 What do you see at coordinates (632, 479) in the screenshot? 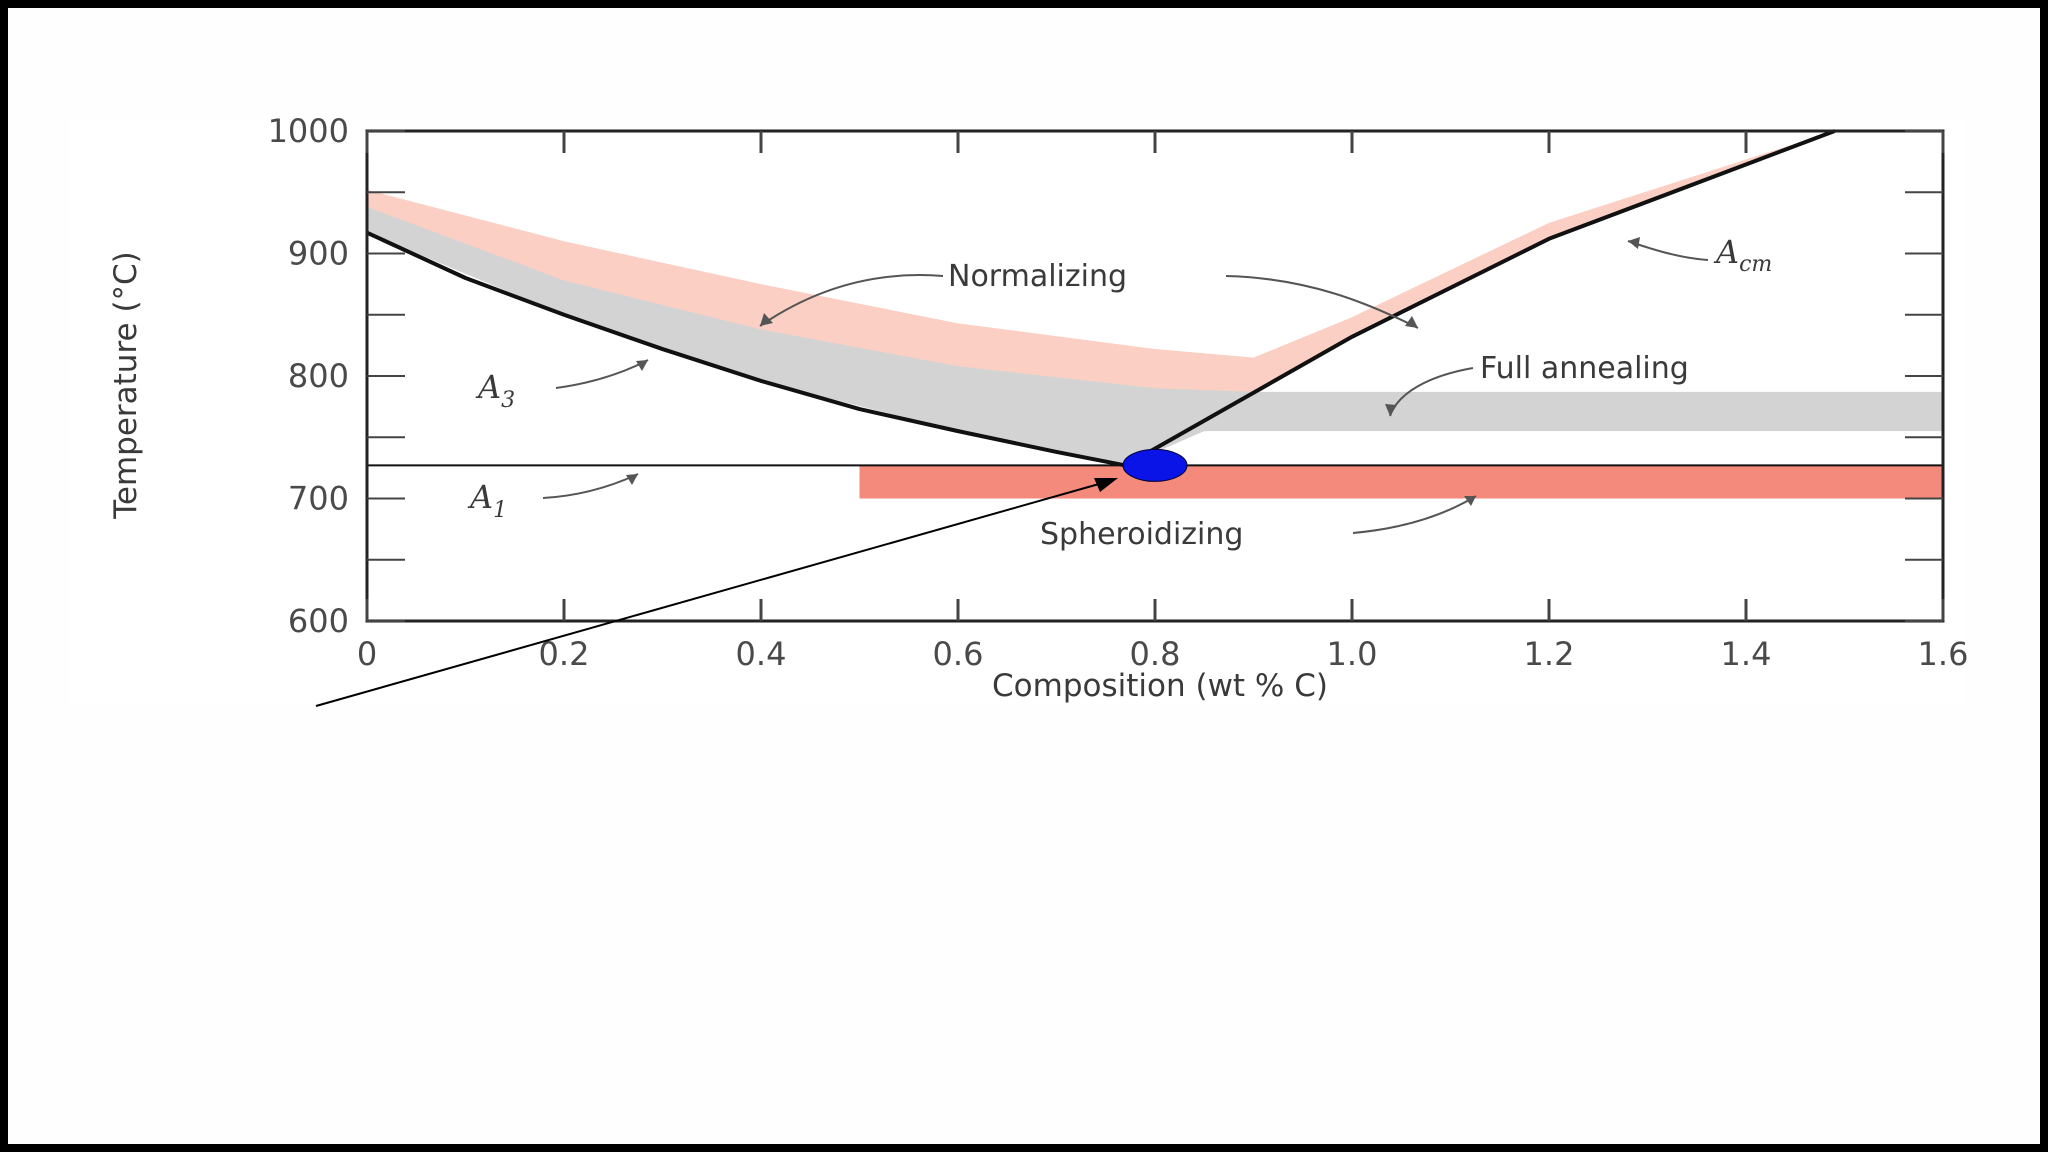
I see `a1-arrowhead` at bounding box center [632, 479].